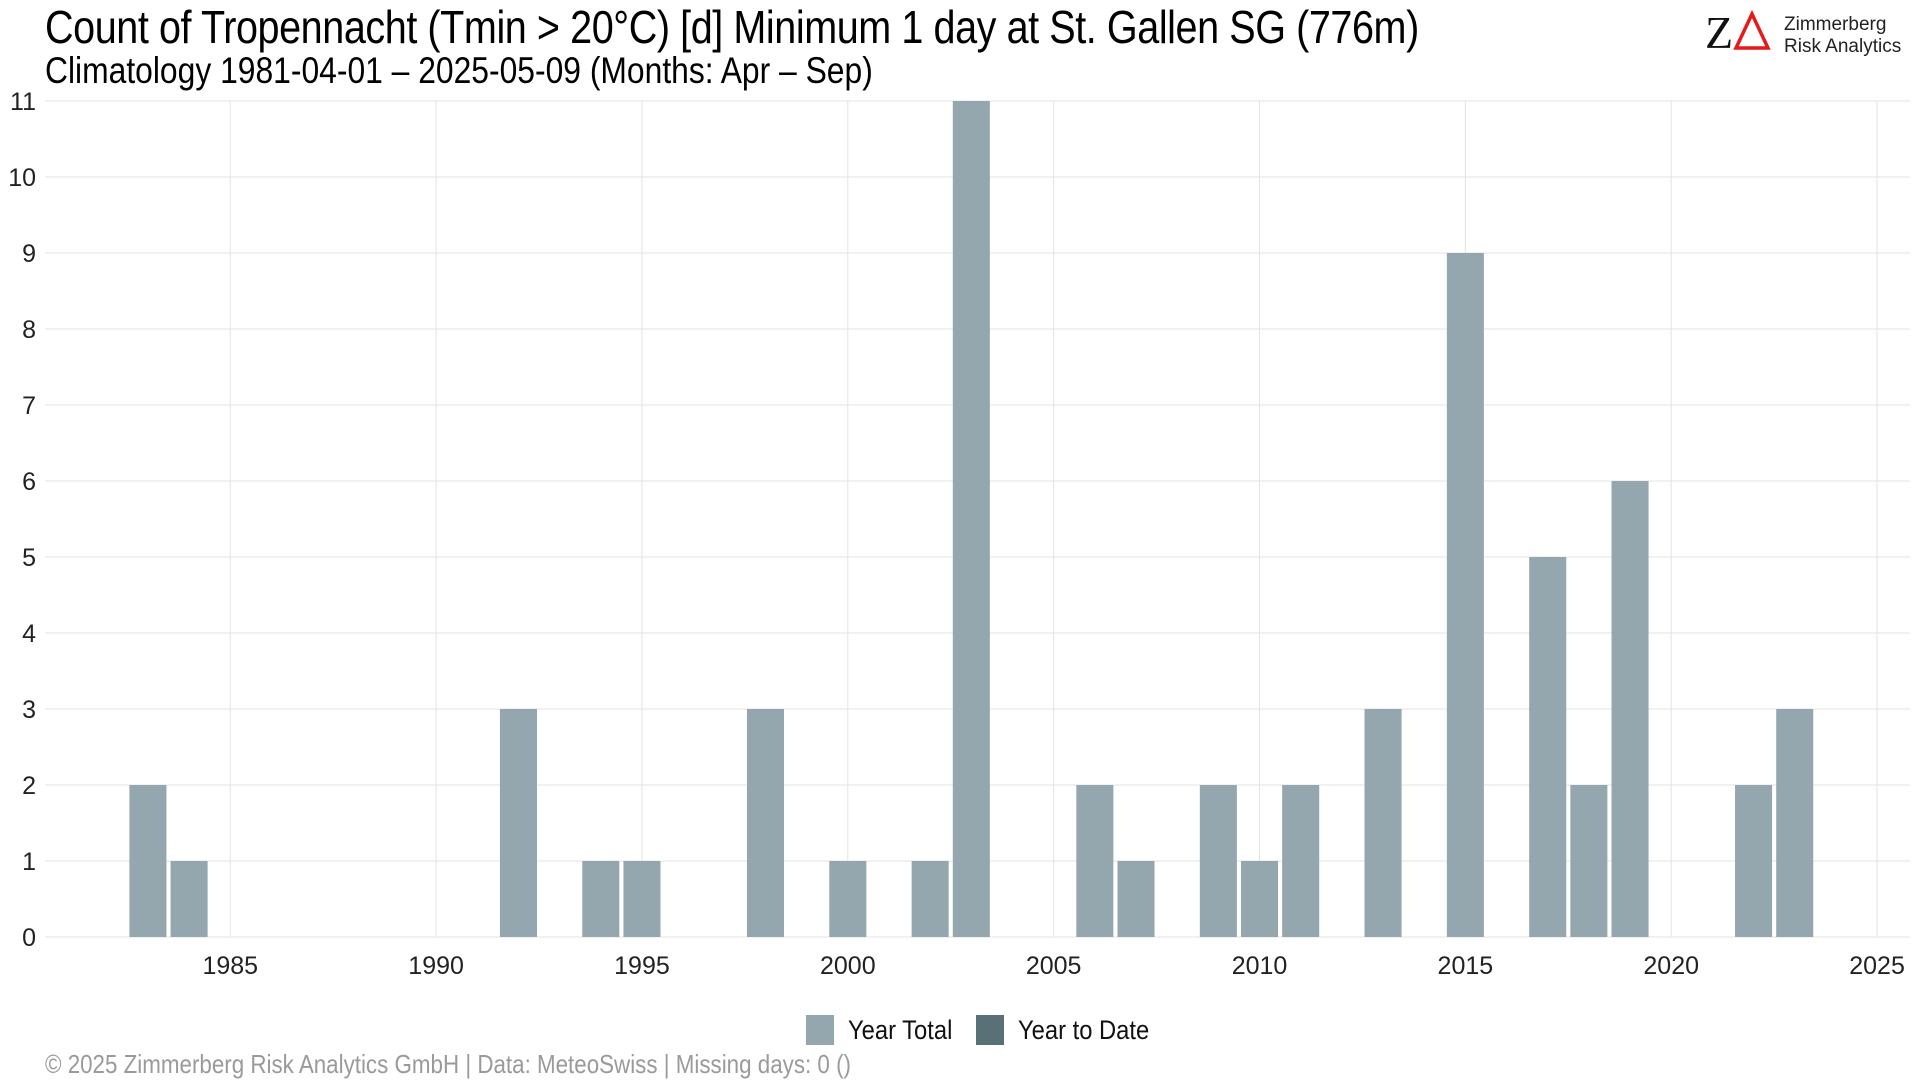 This screenshot has width=1920, height=1080. What do you see at coordinates (23, 102) in the screenshot?
I see `y-tick-label: 11` at bounding box center [23, 102].